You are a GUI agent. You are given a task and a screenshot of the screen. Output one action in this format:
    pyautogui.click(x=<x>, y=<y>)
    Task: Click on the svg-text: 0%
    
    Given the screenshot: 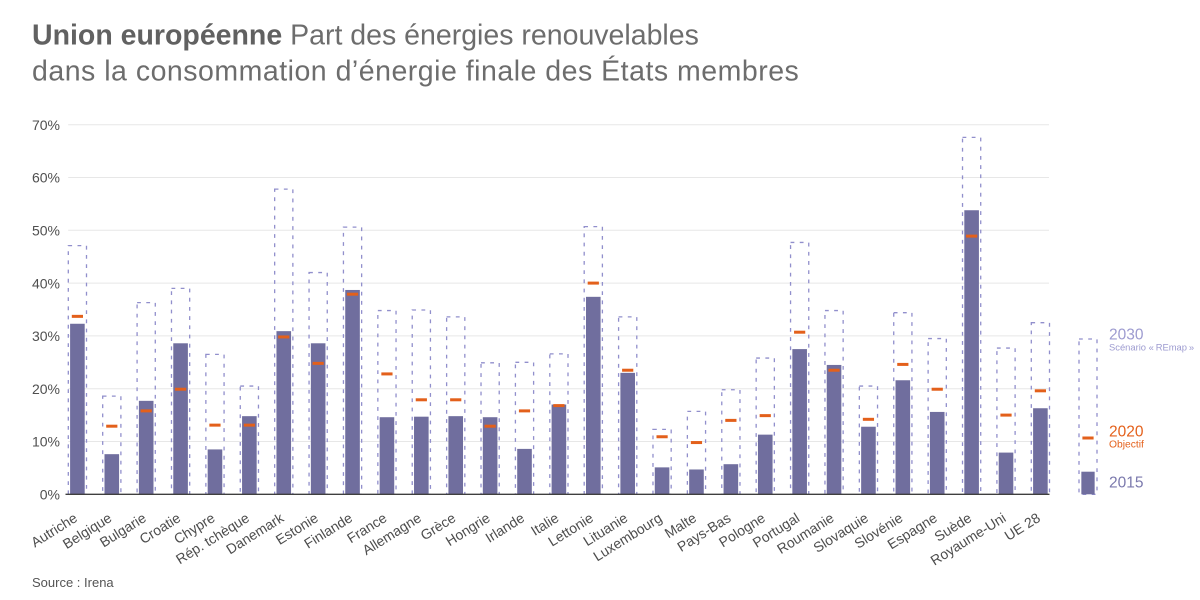 What is the action you would take?
    pyautogui.click(x=50, y=495)
    